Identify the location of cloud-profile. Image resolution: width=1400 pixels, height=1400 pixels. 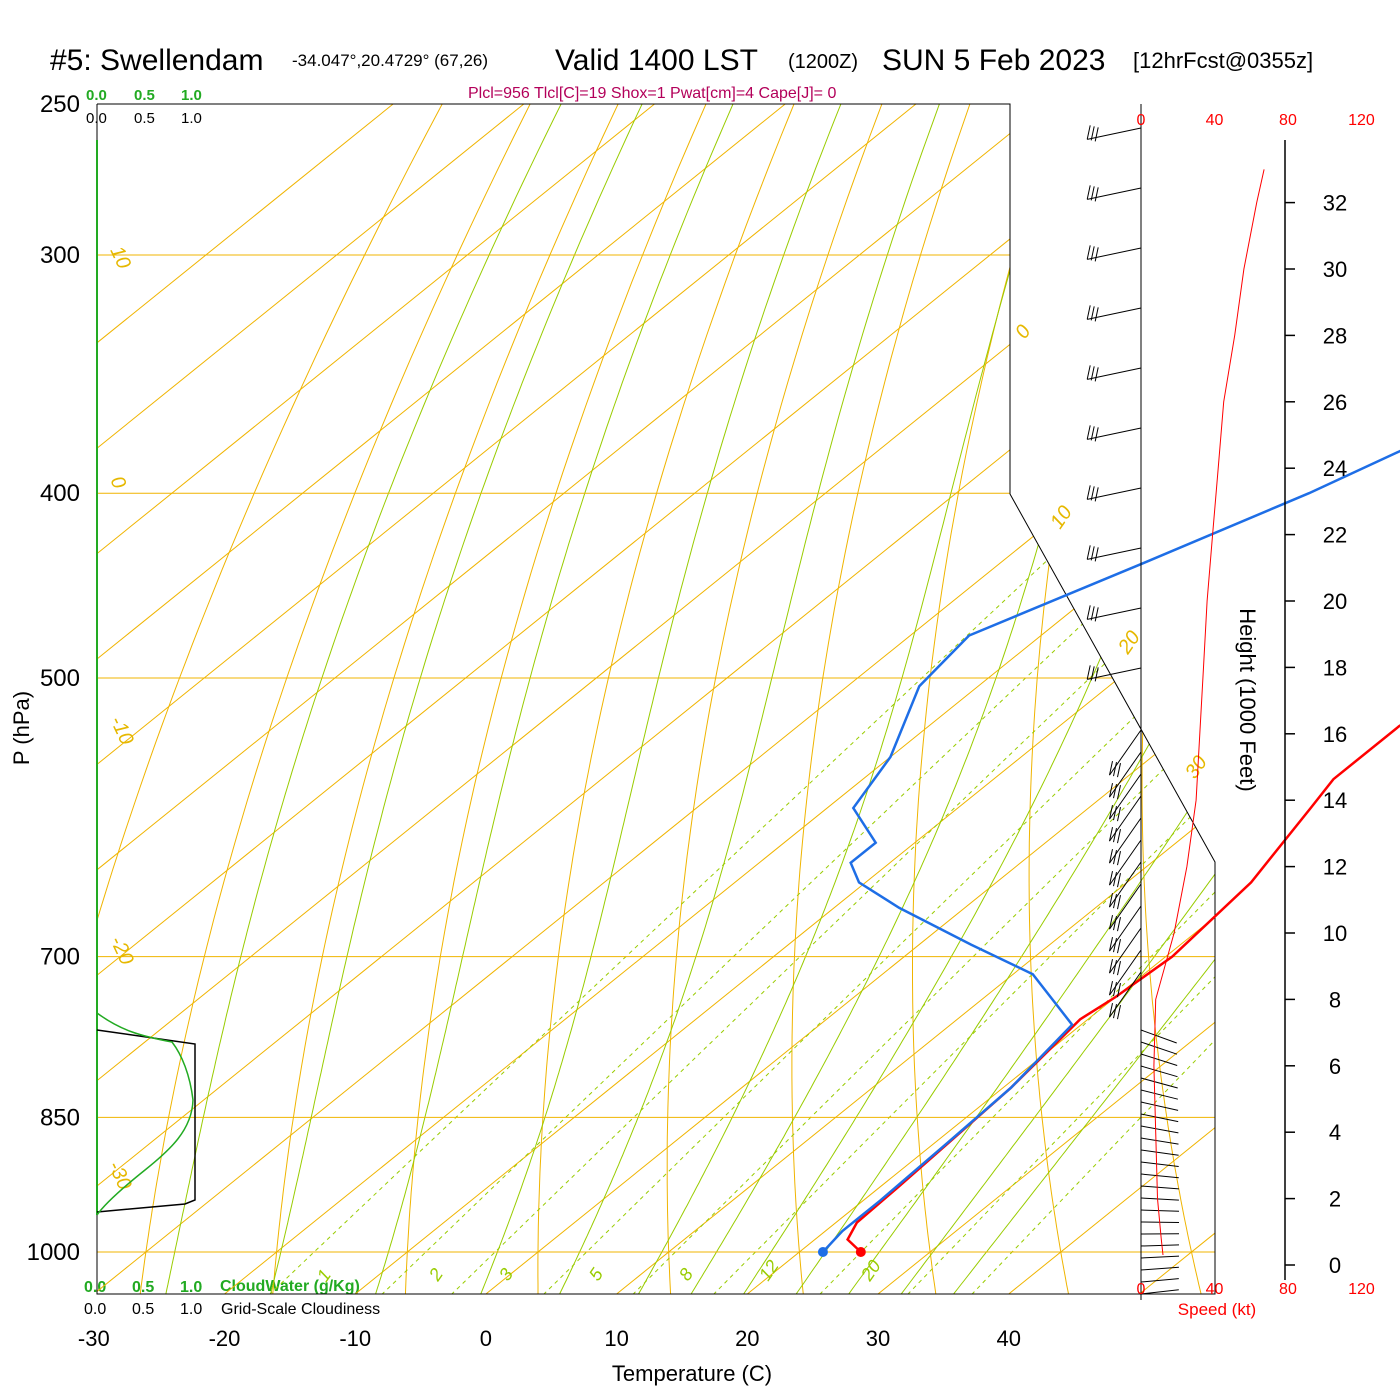
(146, 1114).